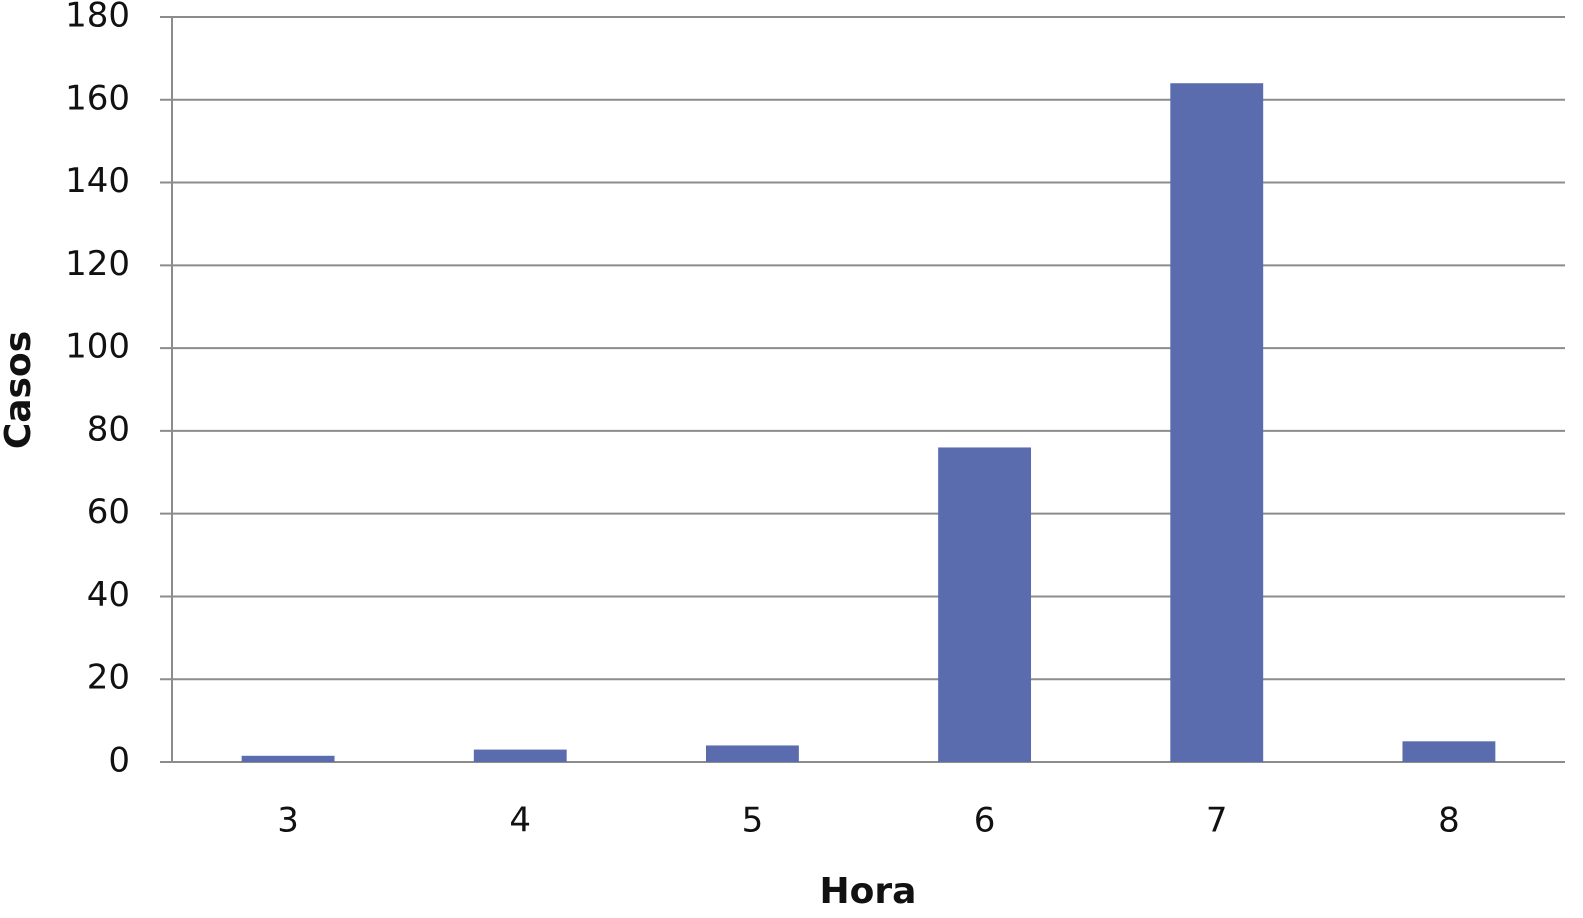 The height and width of the screenshot is (918, 1583). What do you see at coordinates (119, 761) in the screenshot?
I see `y-tick-label: 0` at bounding box center [119, 761].